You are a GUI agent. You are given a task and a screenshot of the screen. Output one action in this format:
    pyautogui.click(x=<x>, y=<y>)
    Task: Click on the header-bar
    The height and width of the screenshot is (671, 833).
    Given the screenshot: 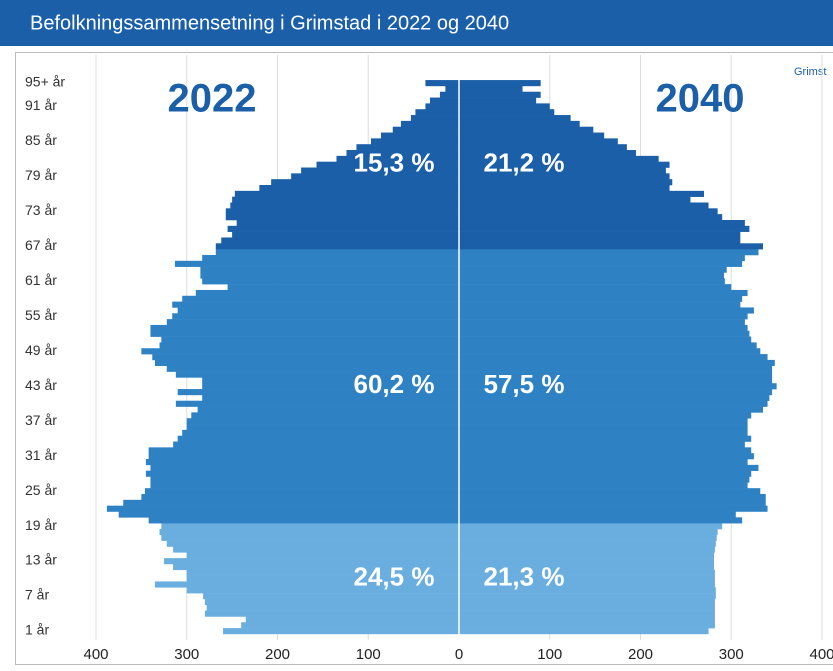 What is the action you would take?
    pyautogui.click(x=416, y=23)
    